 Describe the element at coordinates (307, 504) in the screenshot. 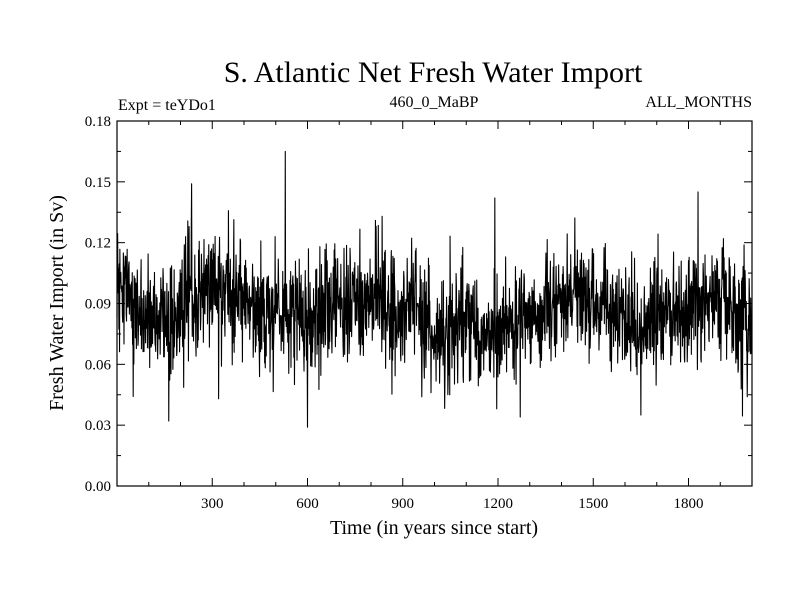

I see `x-tick-label: 600` at that location.